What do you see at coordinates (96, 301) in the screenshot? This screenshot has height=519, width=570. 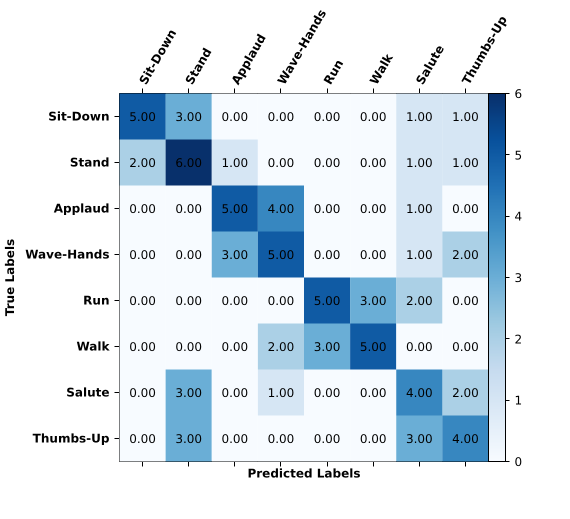 I see `y-tick-label: Run` at bounding box center [96, 301].